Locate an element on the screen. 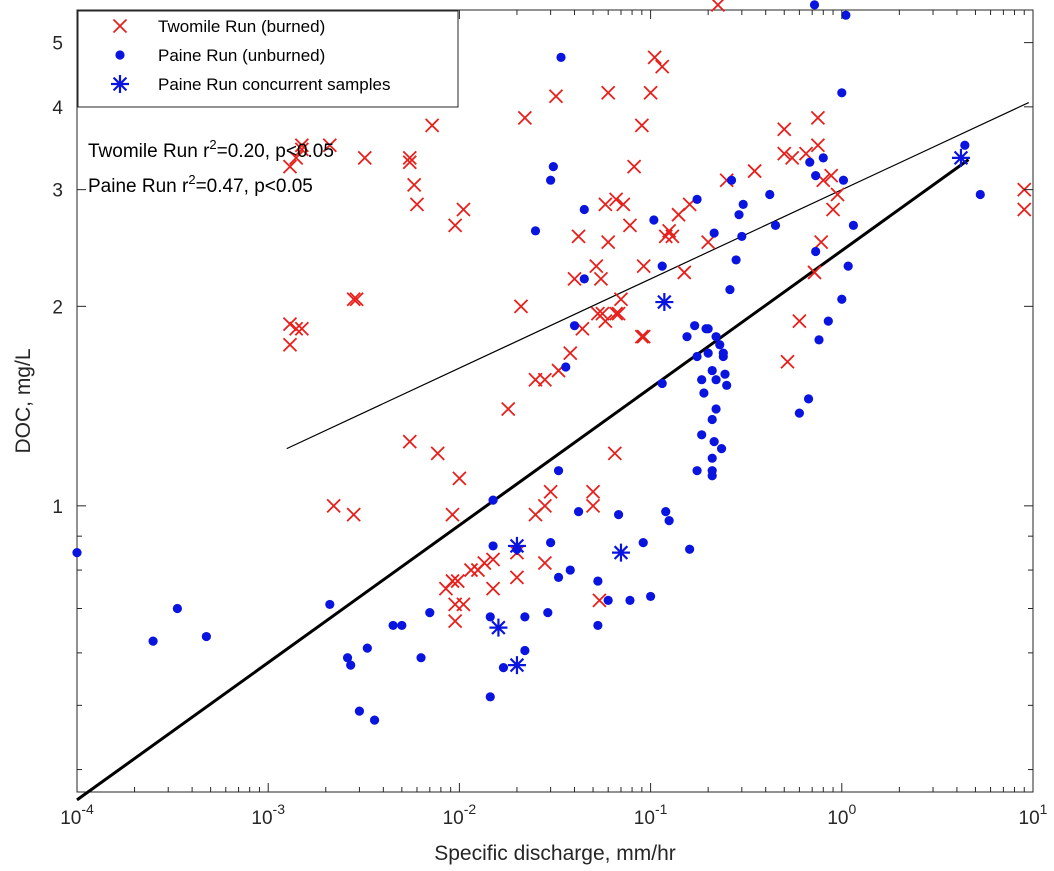 The width and height of the screenshot is (1054, 871). x-tick-base-3: 10 is located at coordinates (644, 818).